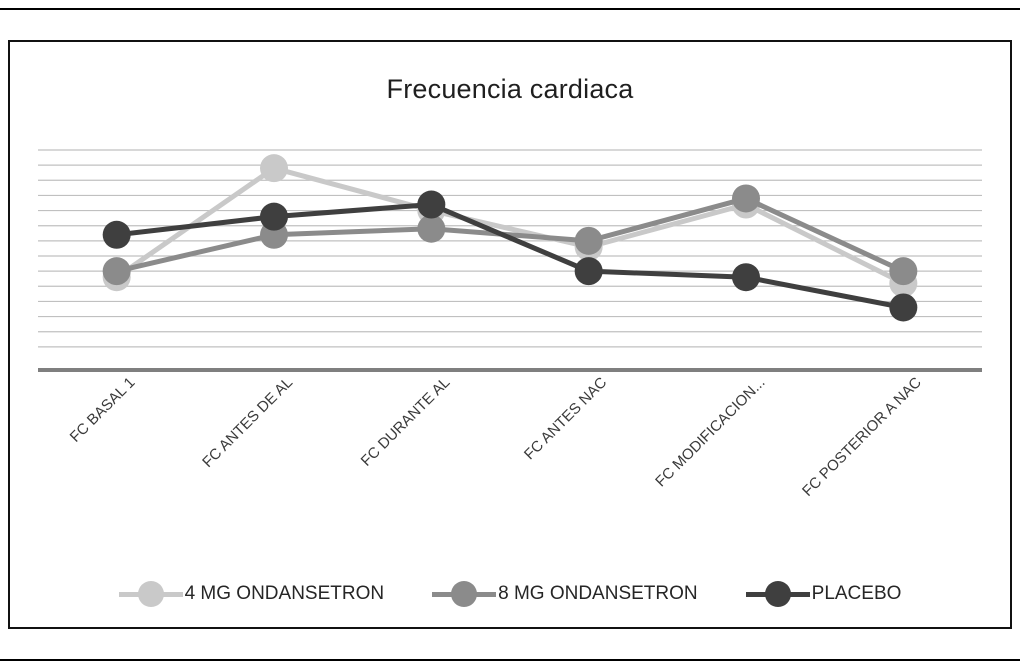  Describe the element at coordinates (598, 593) in the screenshot. I see `legend-label: 8 MG ONDANSETRON` at that location.